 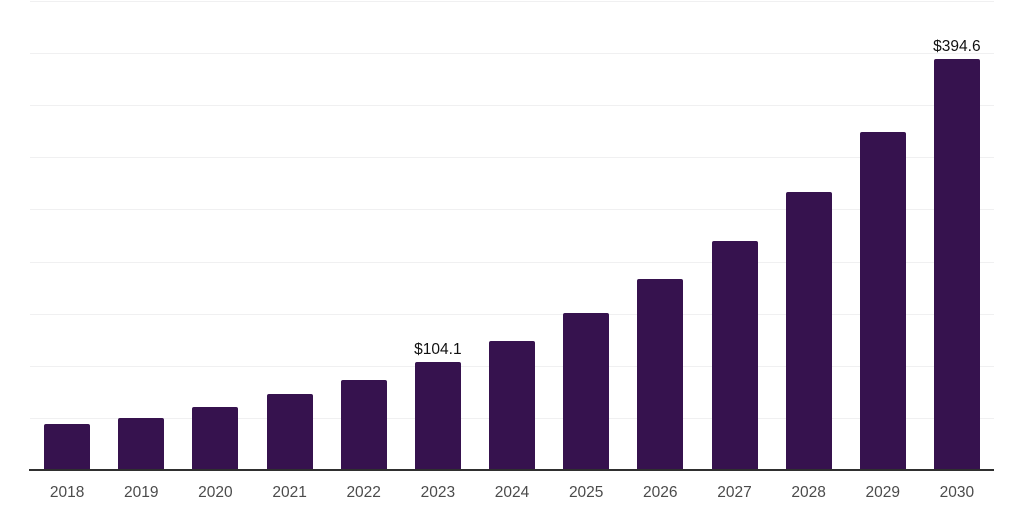 I want to click on bar-2025, so click(x=586, y=391).